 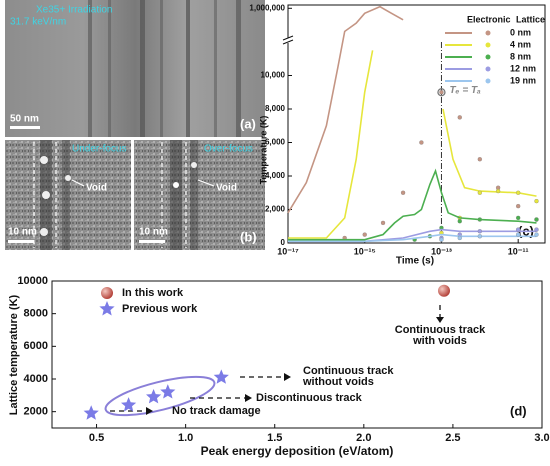 What do you see at coordinates (465, 90) in the screenshot?
I see `annotation: Tₑ = Tₐ` at bounding box center [465, 90].